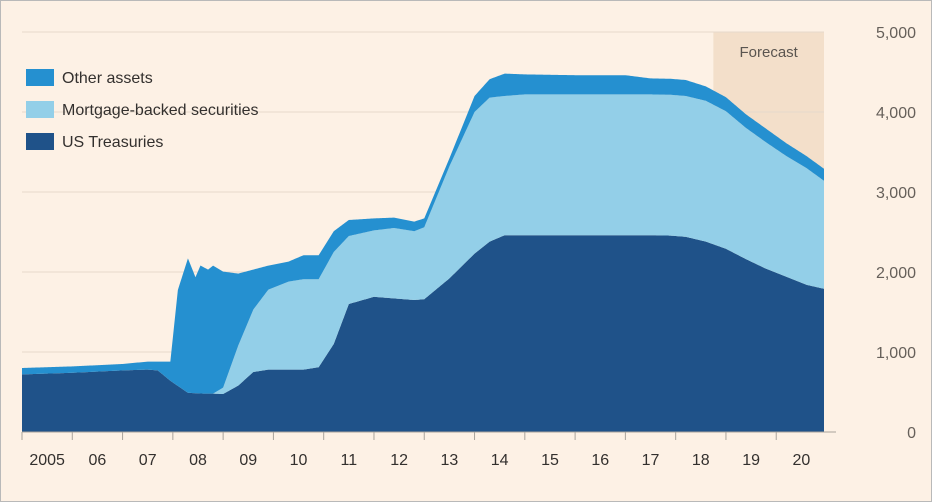 The height and width of the screenshot is (502, 932). What do you see at coordinates (896, 33) in the screenshot?
I see `y-tick-label: 5,000` at bounding box center [896, 33].